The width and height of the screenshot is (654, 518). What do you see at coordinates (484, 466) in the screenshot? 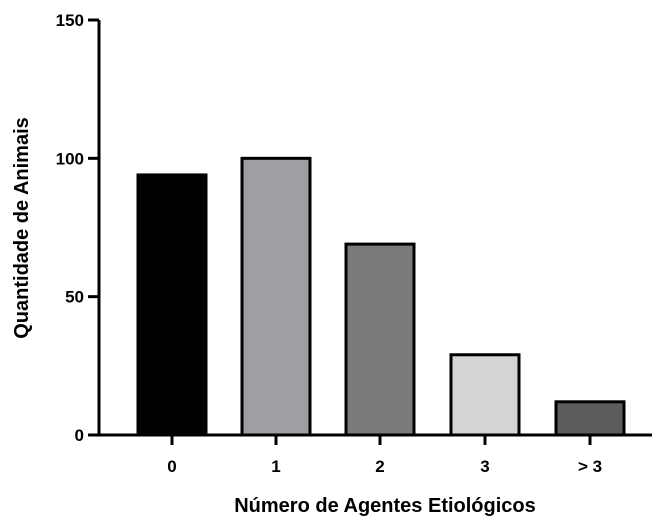
I see `x-tick-label-3: 3` at bounding box center [484, 466].